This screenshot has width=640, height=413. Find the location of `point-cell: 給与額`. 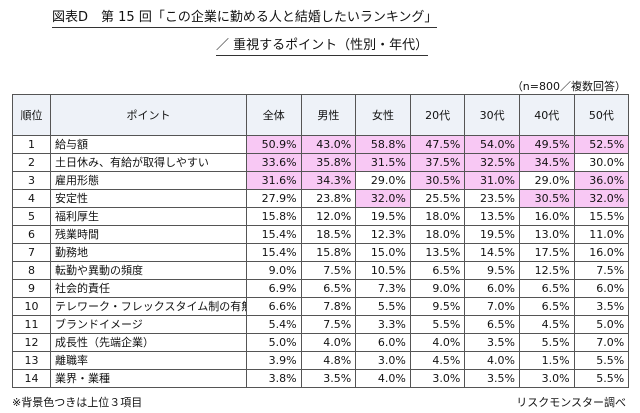

point-cell: 給与額 is located at coordinates (148, 144).